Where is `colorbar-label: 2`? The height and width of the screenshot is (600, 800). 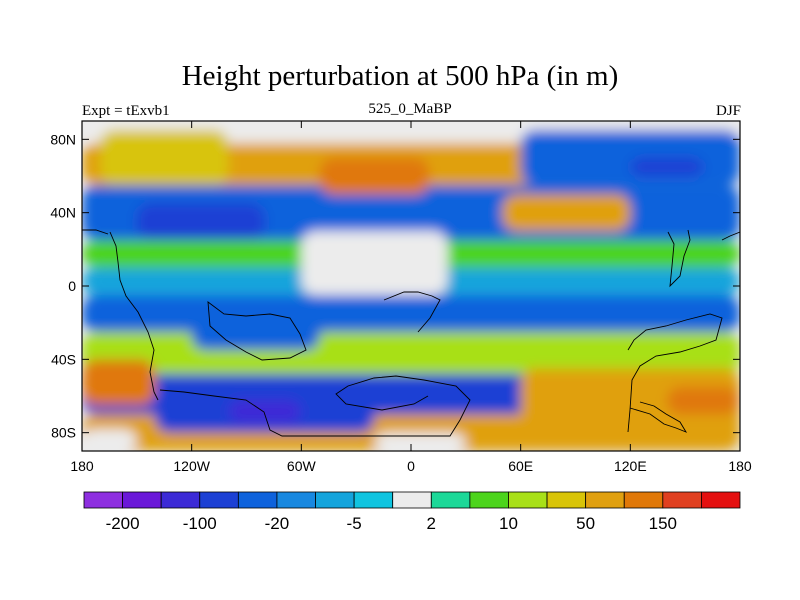
colorbar-label: 2 is located at coordinates (431, 523).